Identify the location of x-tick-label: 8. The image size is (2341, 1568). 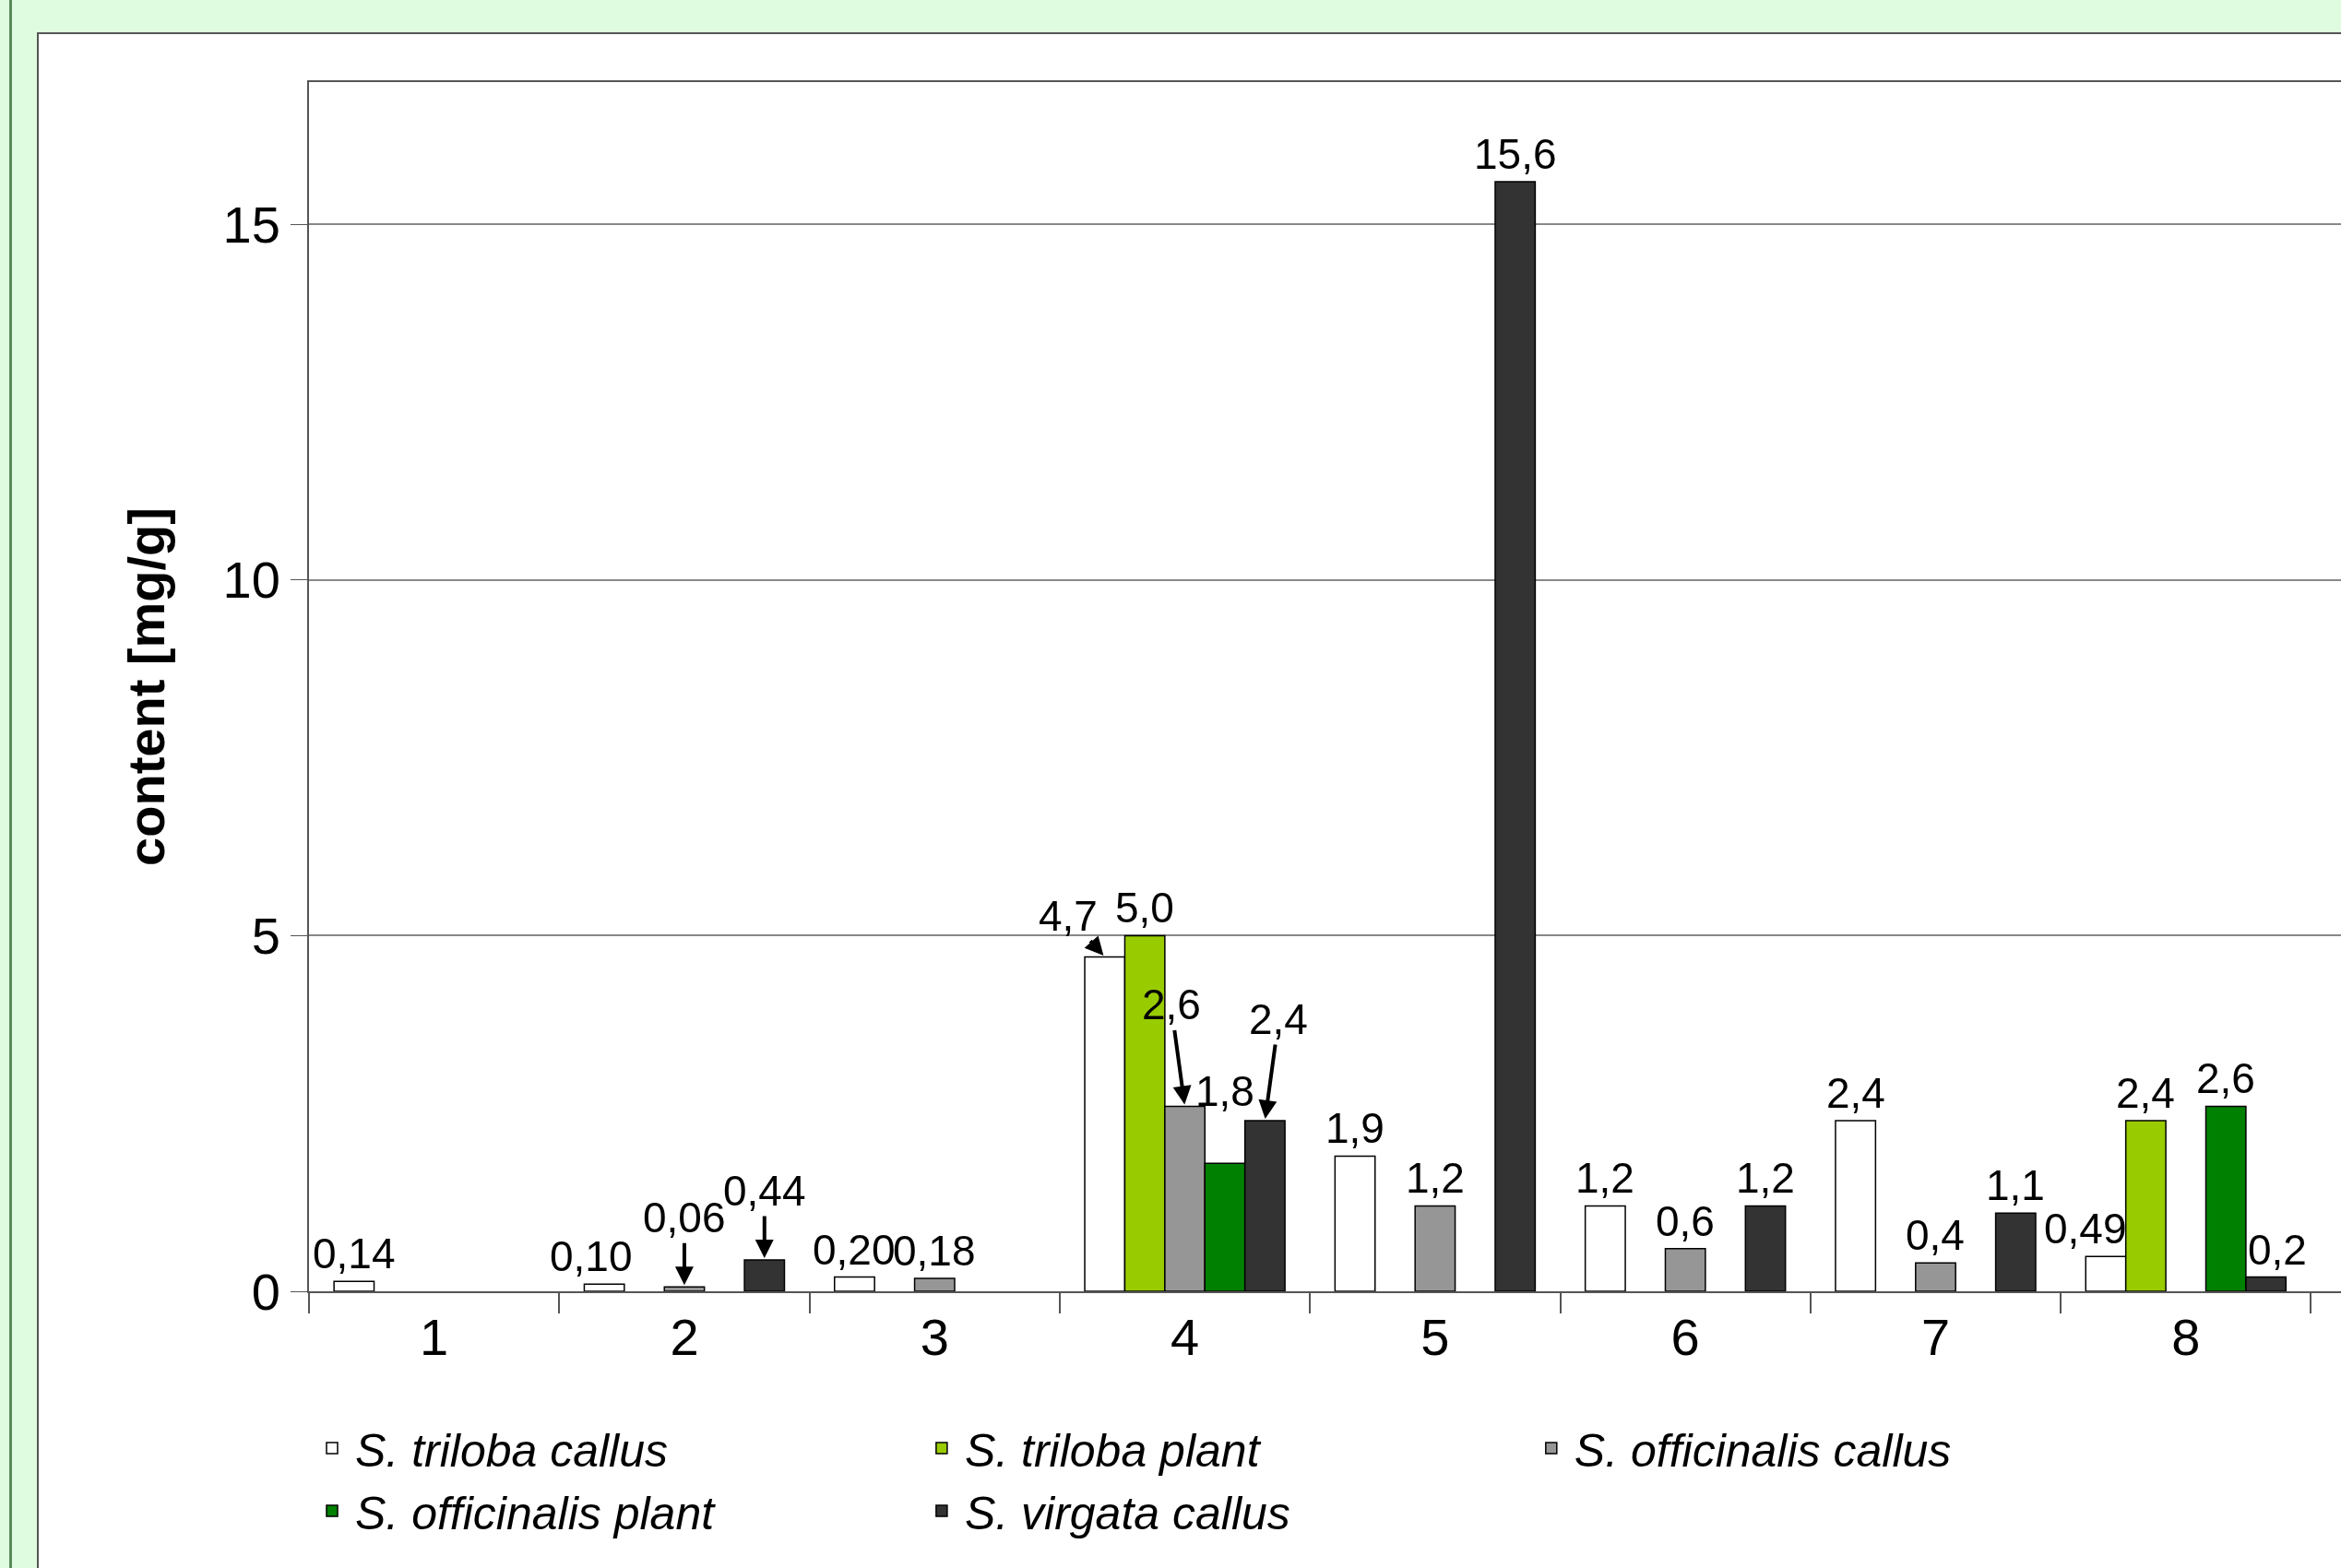
(2186, 1337).